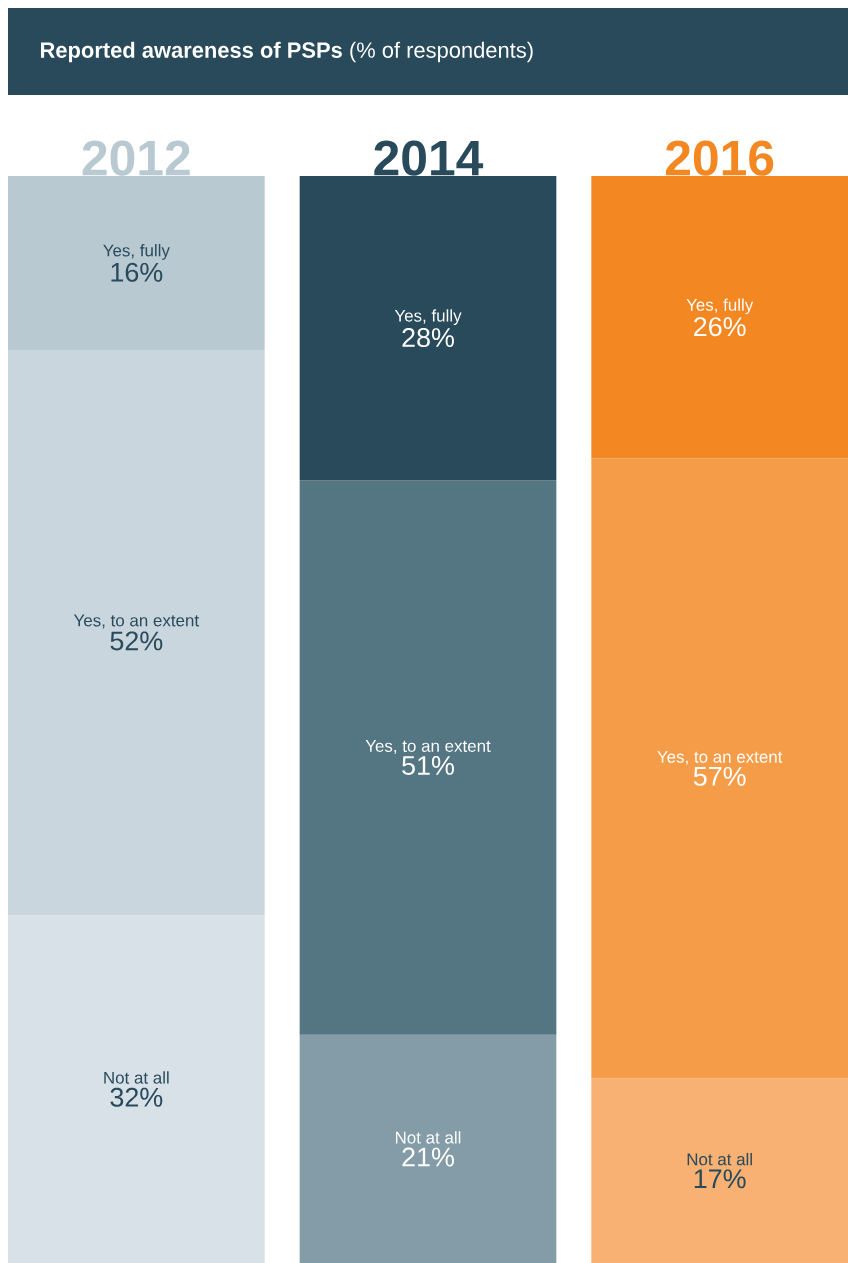 The image size is (848, 1263). I want to click on data-label: 17%, so click(720, 1179).